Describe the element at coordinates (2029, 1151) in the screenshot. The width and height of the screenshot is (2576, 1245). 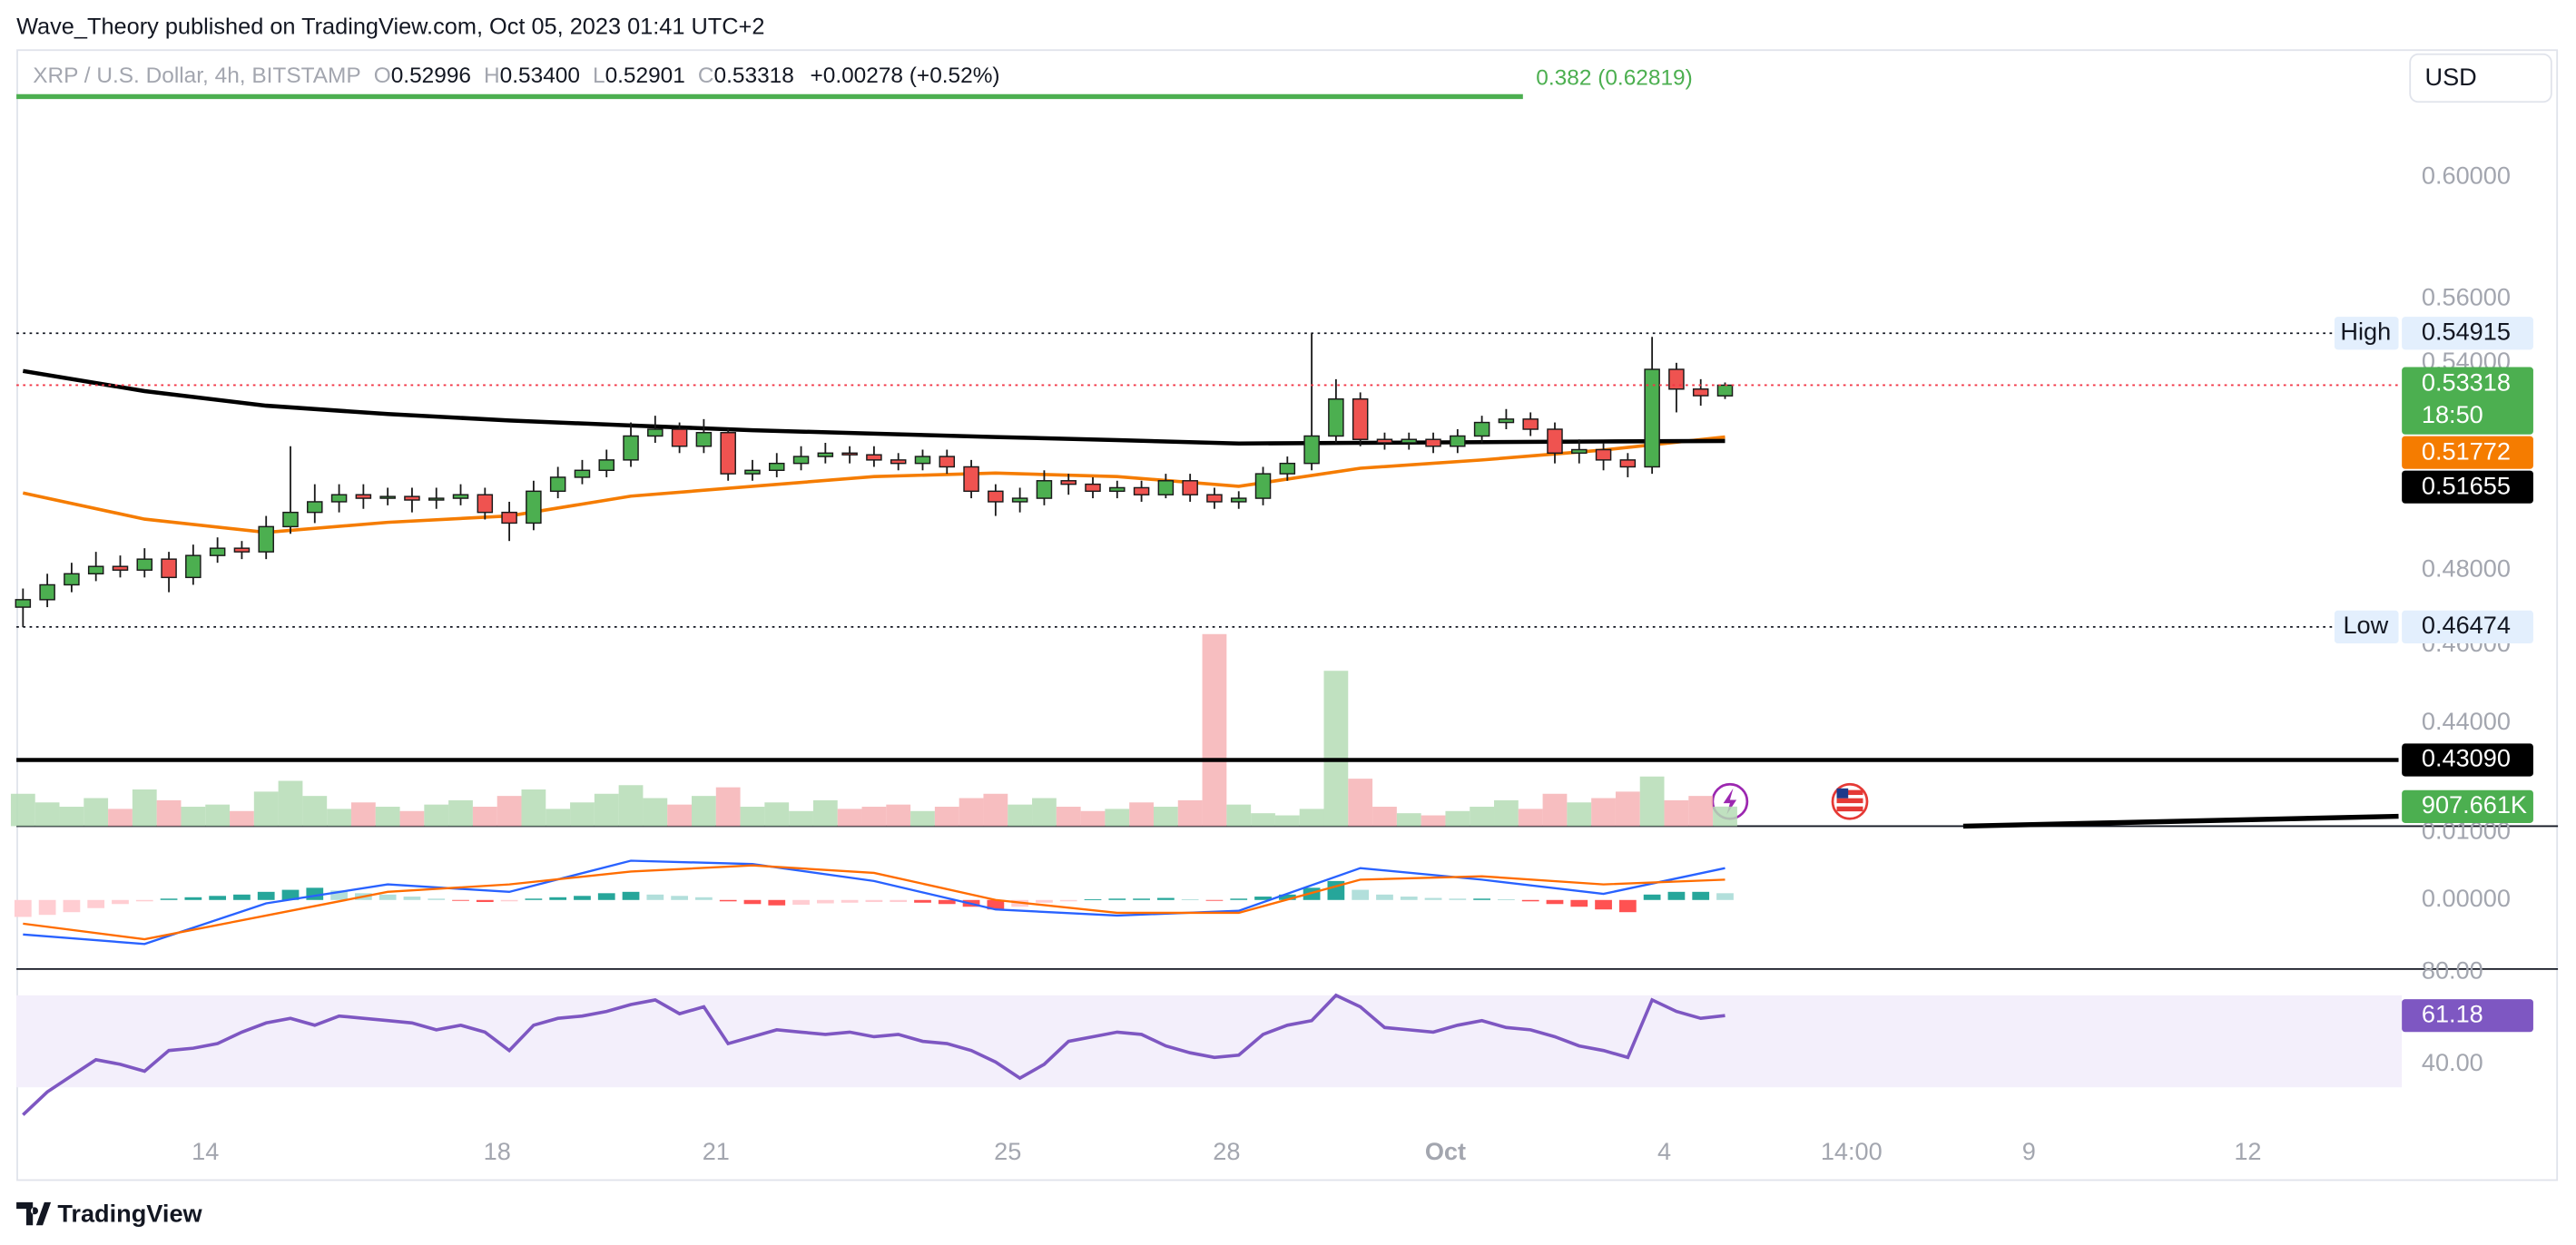
I see `x-tick-label: 9` at that location.